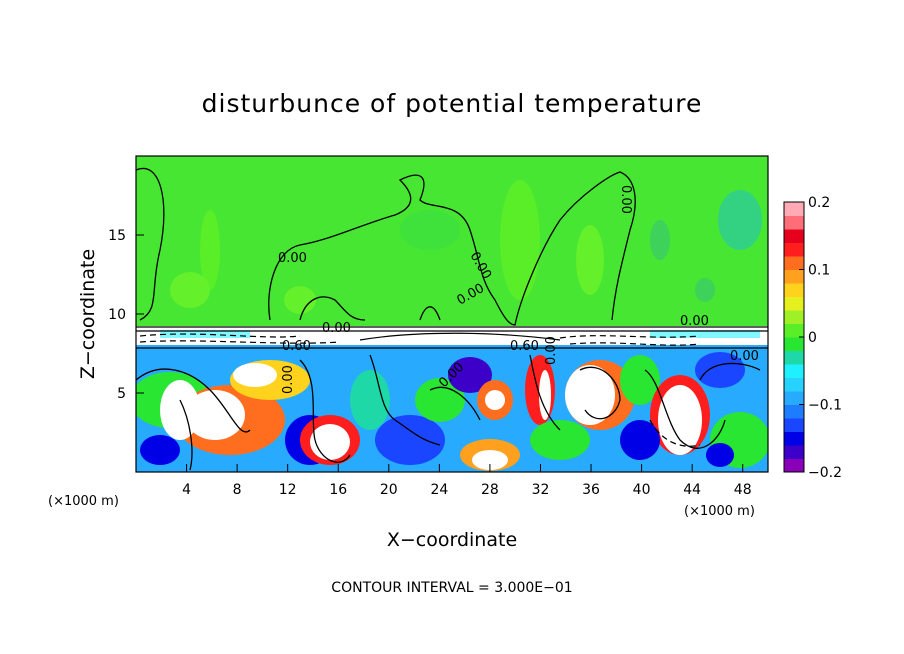  Describe the element at coordinates (452, 337) in the screenshot. I see `band-contours` at that location.